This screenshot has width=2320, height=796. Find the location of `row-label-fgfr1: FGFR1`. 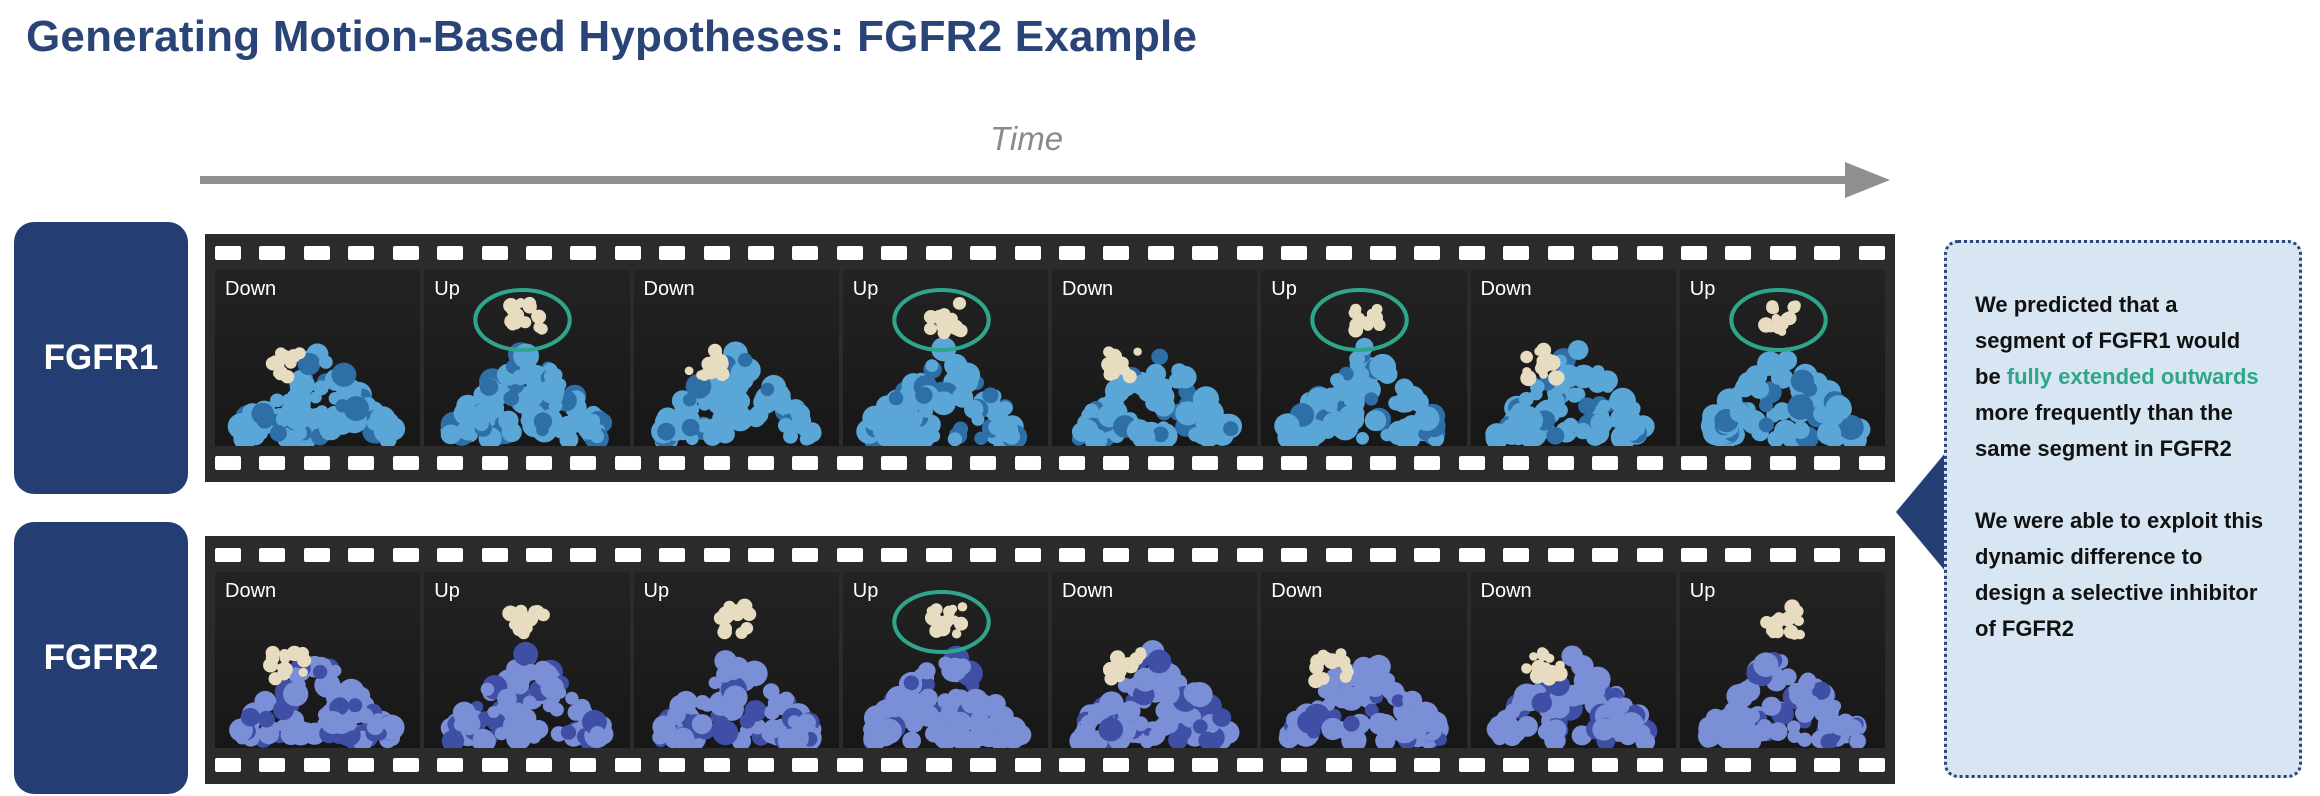

row-label-fgfr1: FGFR1 is located at coordinates (101, 358).